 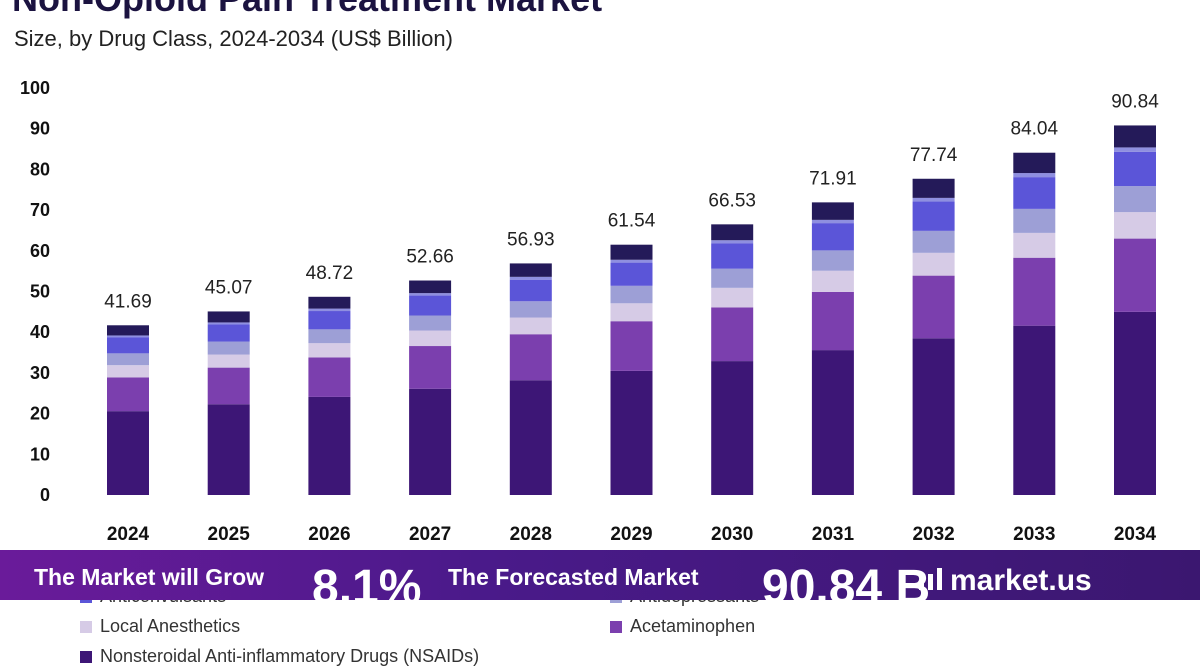 What do you see at coordinates (40, 414) in the screenshot?
I see `y-tick-label: 20` at bounding box center [40, 414].